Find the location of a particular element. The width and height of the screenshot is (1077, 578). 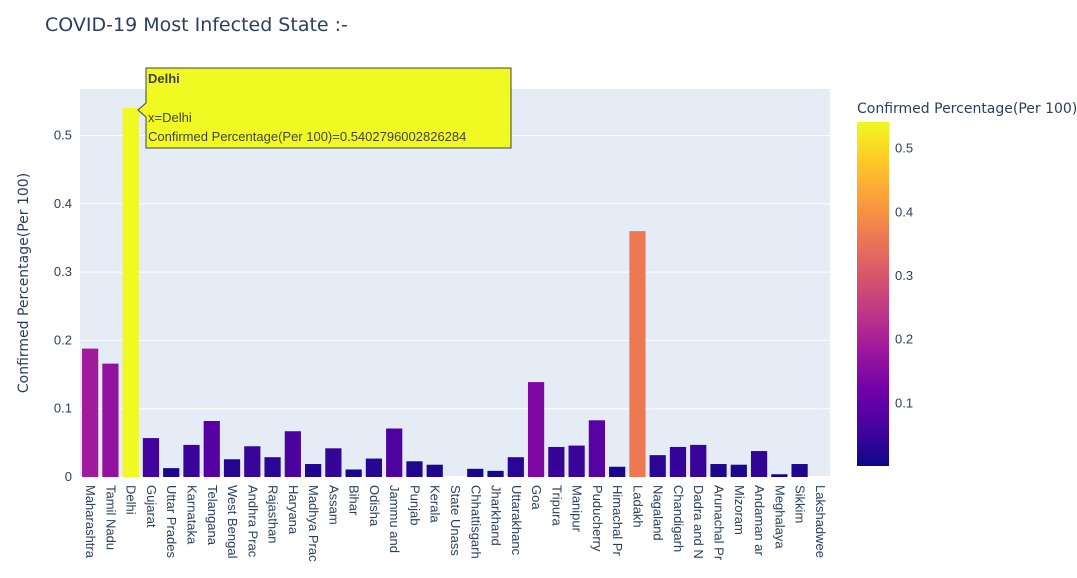

x-tick-label: Chandigarh is located at coordinates (678, 518).